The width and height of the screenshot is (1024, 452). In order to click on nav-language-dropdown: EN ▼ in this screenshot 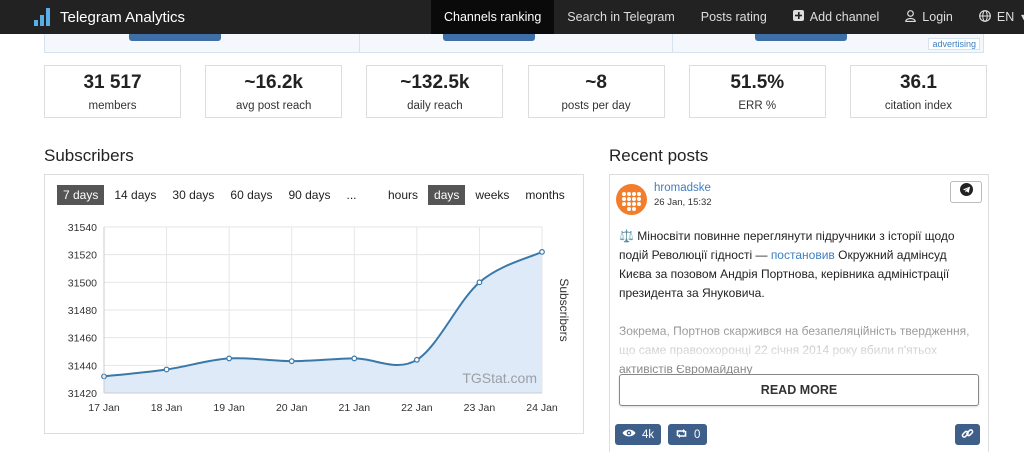, I will do `click(995, 17)`.